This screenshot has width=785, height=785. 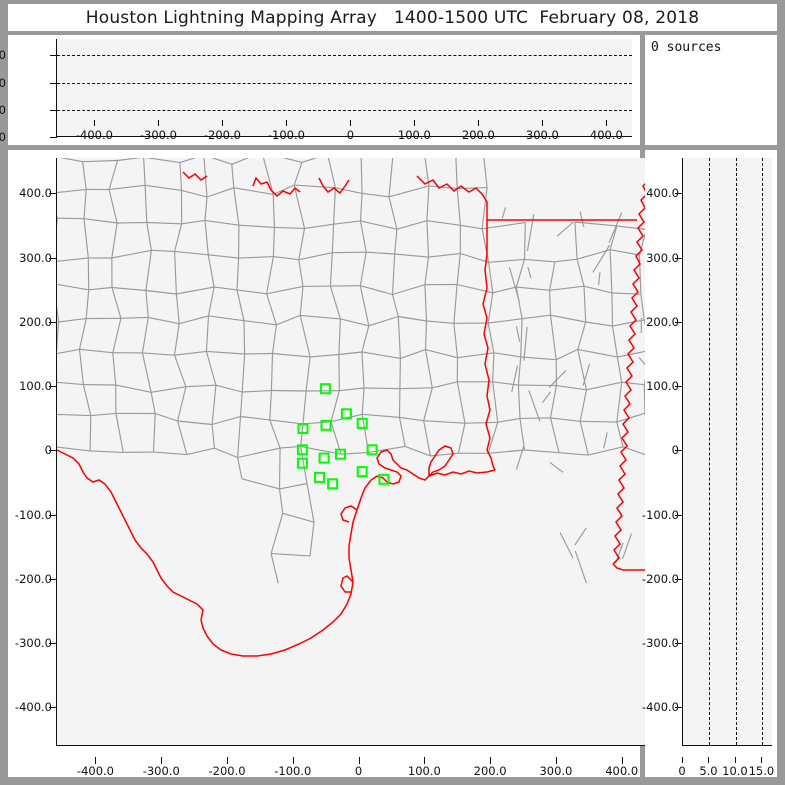 I want to click on yaxis-tick-label: -200.0, so click(x=660, y=578).